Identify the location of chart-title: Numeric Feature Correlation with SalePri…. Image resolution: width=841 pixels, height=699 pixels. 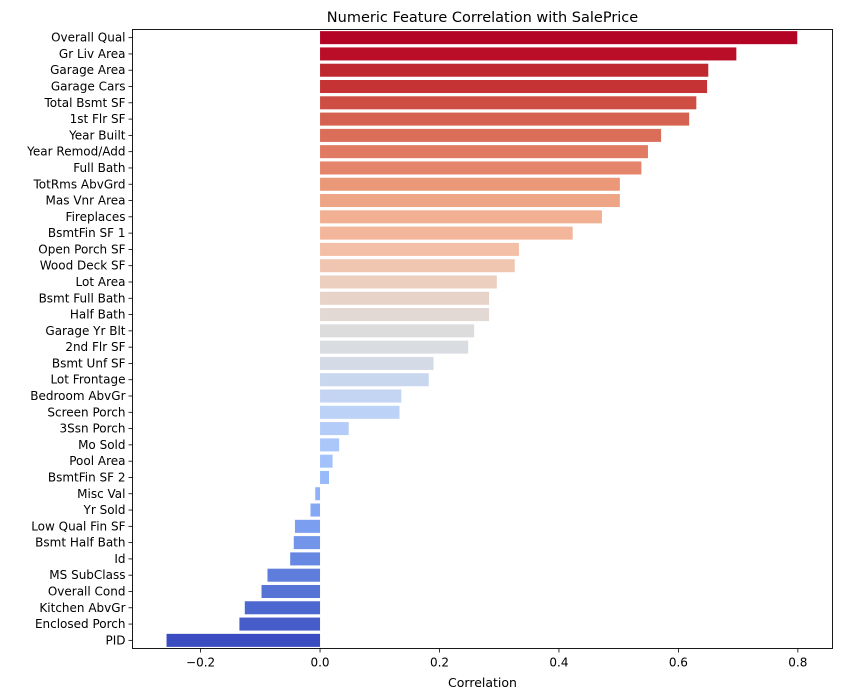
(482, 18).